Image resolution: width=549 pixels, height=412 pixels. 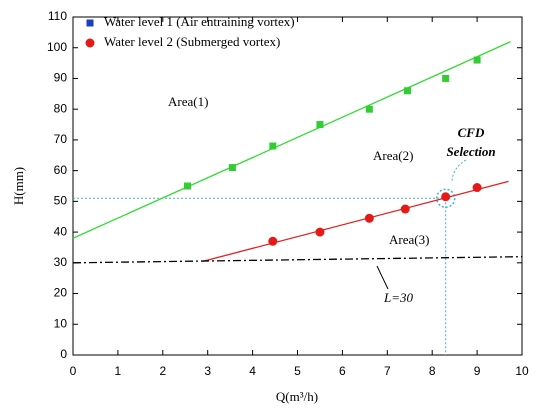 What do you see at coordinates (297, 396) in the screenshot?
I see `x-axis-label: Q(m³/h)` at bounding box center [297, 396].